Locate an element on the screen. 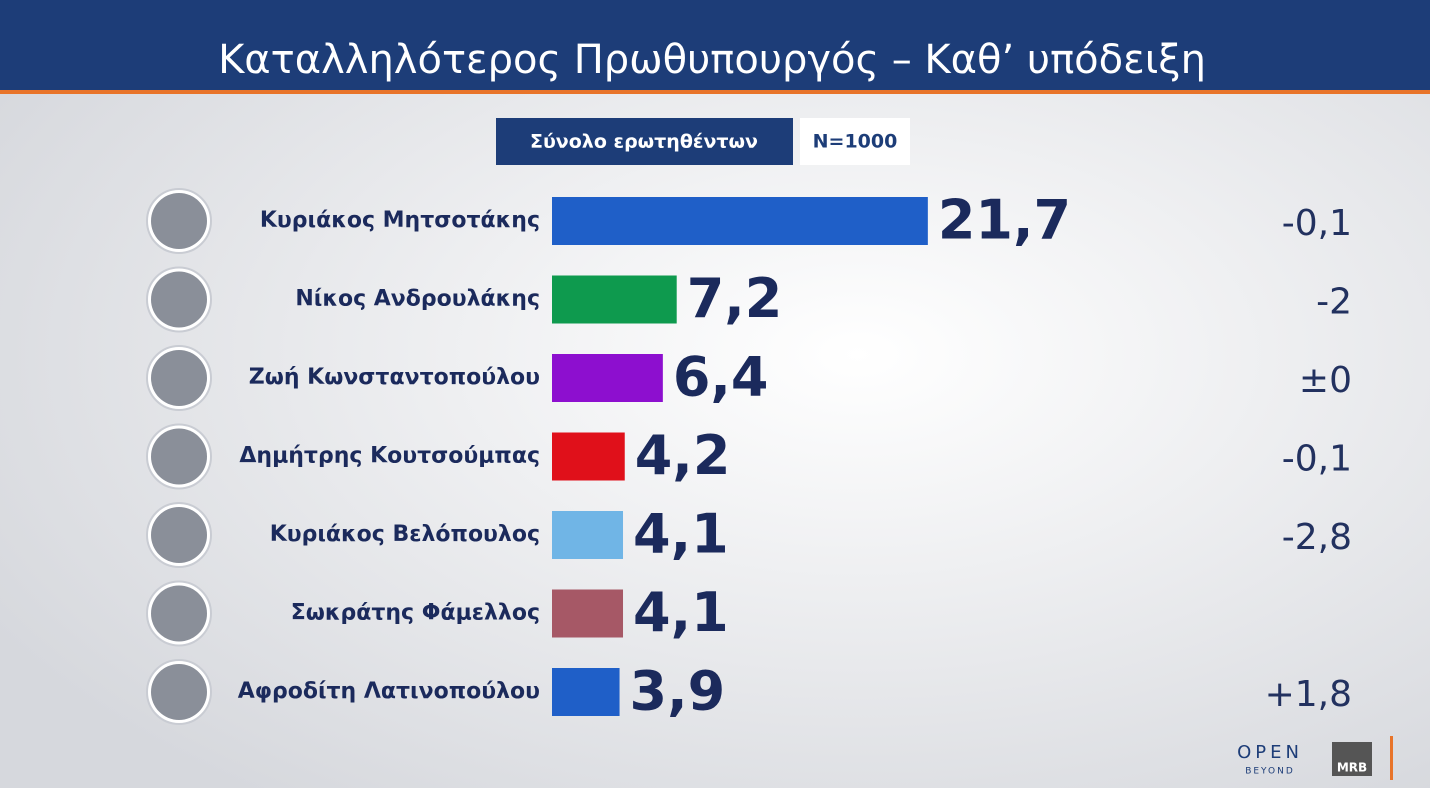 This screenshot has width=1430, height=788. change-label: +1,8 is located at coordinates (1308, 694).